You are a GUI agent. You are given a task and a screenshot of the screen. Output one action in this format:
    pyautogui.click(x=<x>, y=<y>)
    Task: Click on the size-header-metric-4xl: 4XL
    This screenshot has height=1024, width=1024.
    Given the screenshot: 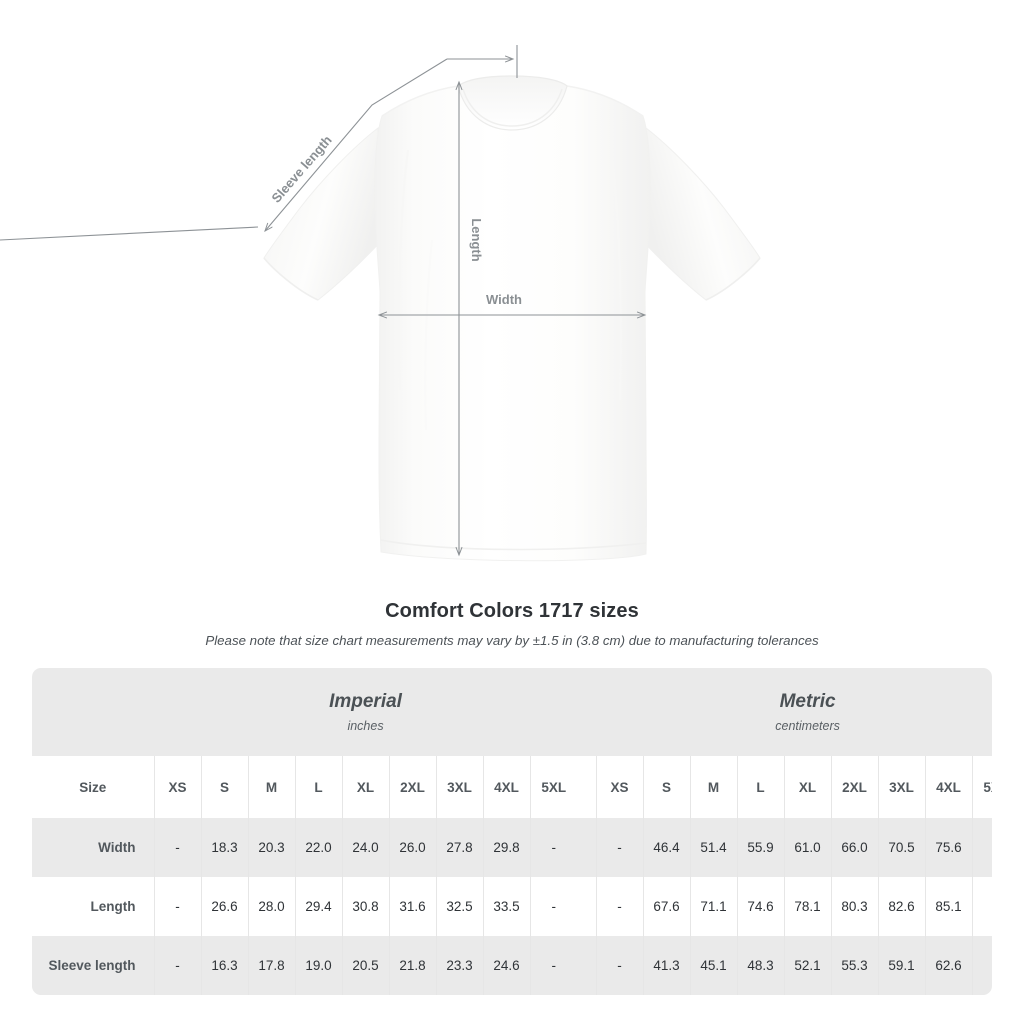 What is the action you would take?
    pyautogui.click(x=948, y=787)
    